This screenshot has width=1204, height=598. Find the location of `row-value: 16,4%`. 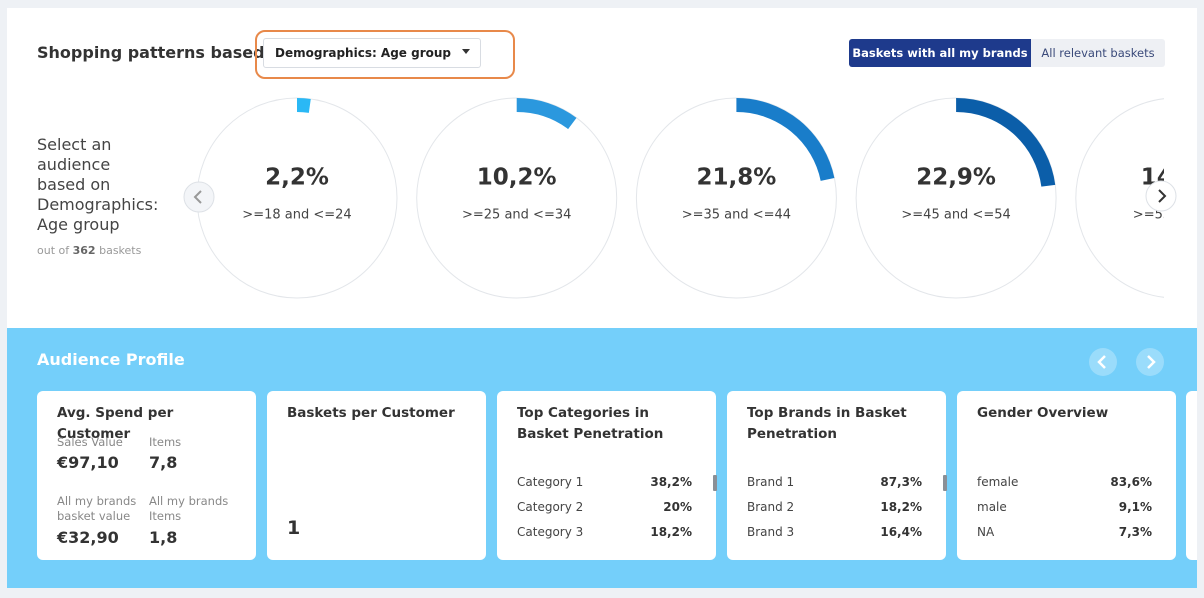

row-value: 16,4% is located at coordinates (901, 532).